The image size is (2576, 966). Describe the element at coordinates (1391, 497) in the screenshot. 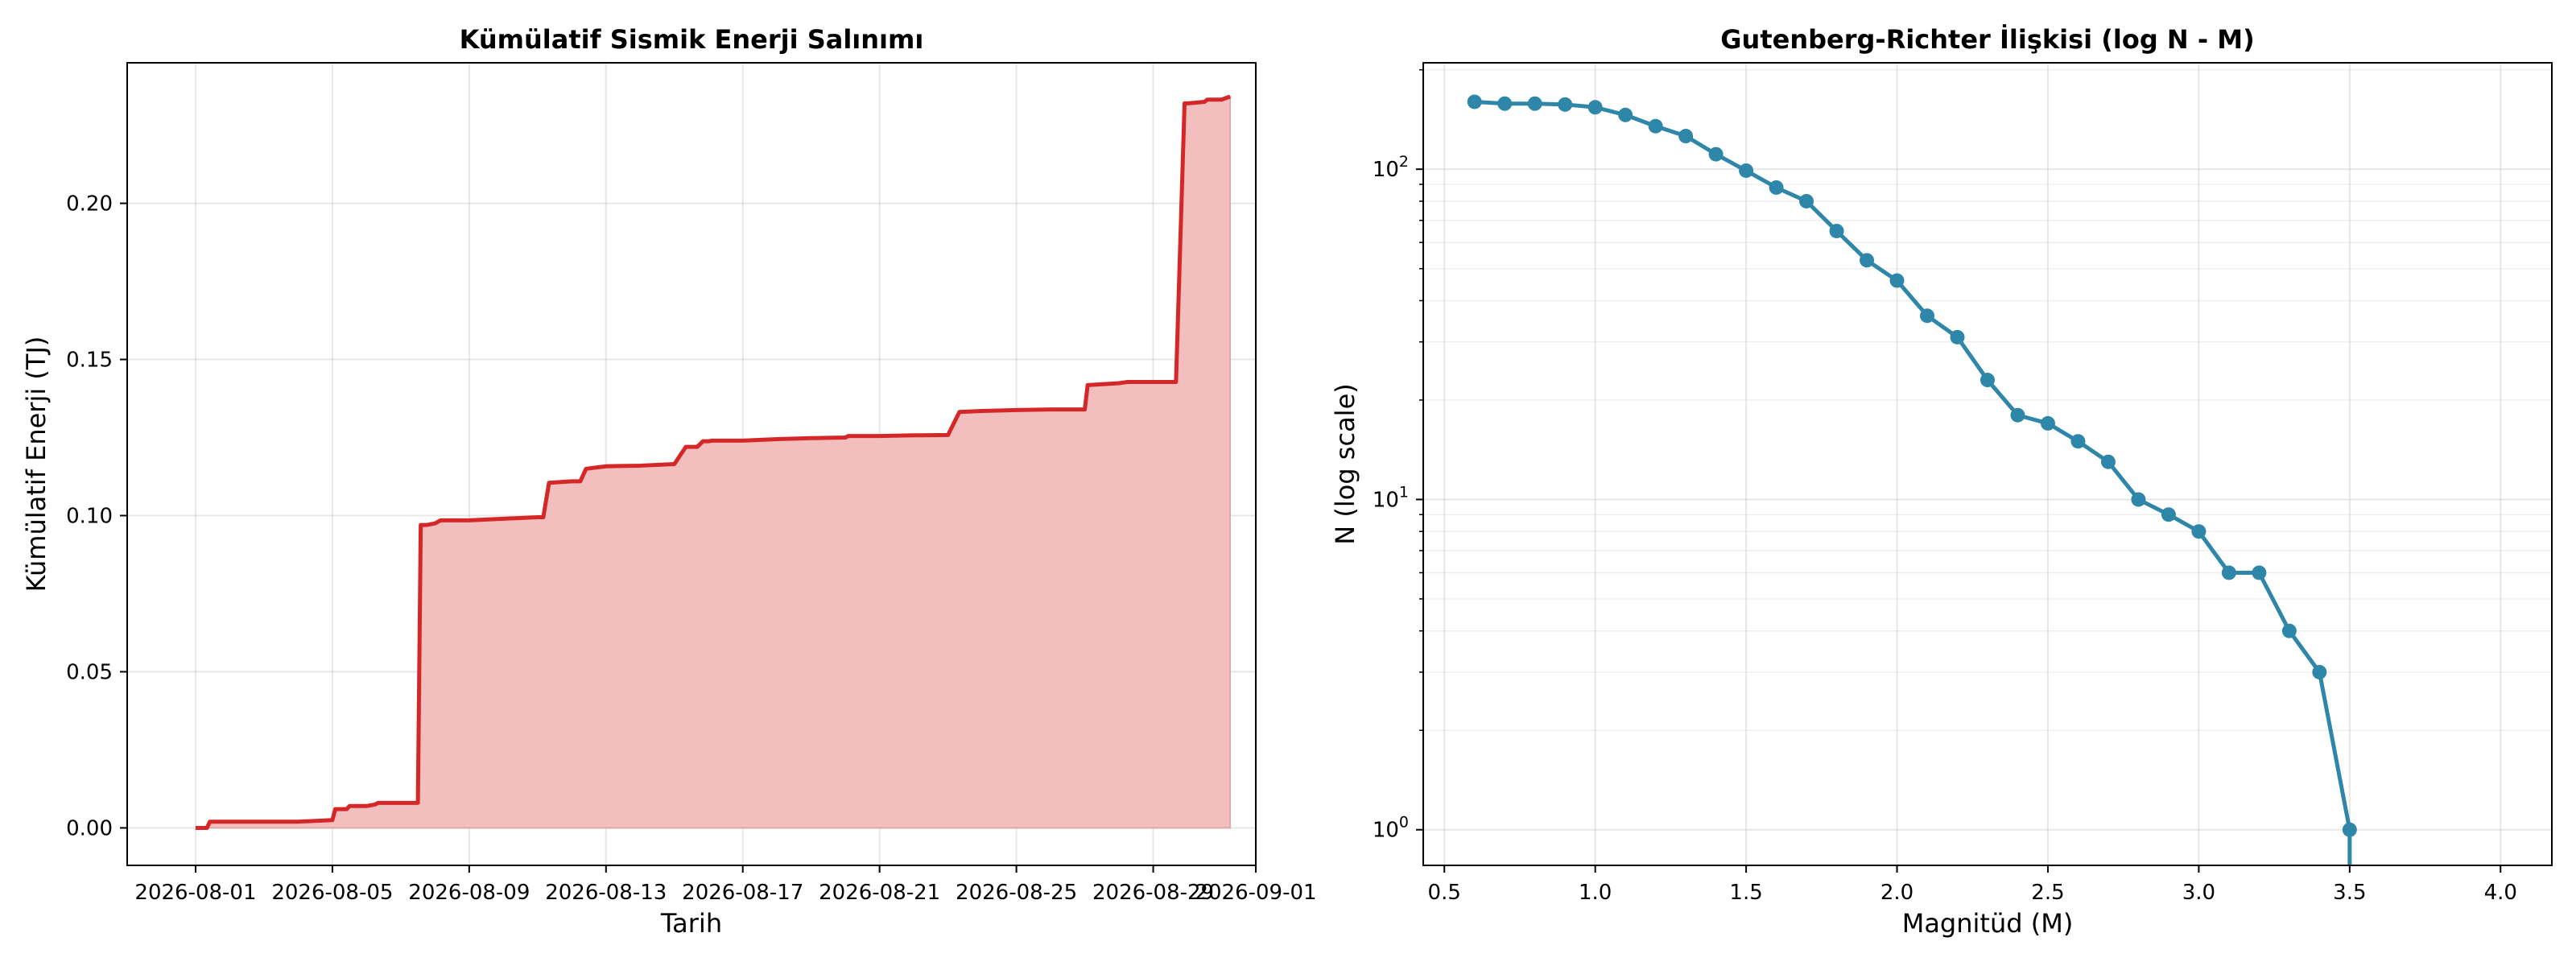

I see `y-tick-label: 10¹` at that location.